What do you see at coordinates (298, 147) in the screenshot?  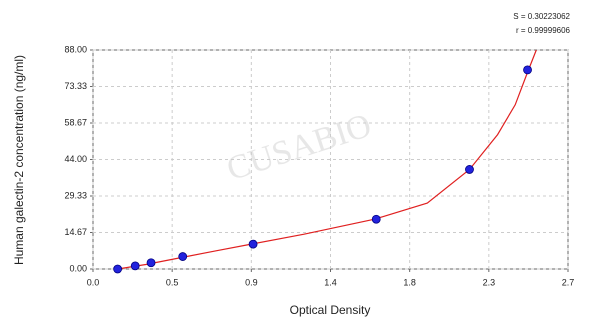 I see `watermark: CUSABIO` at bounding box center [298, 147].